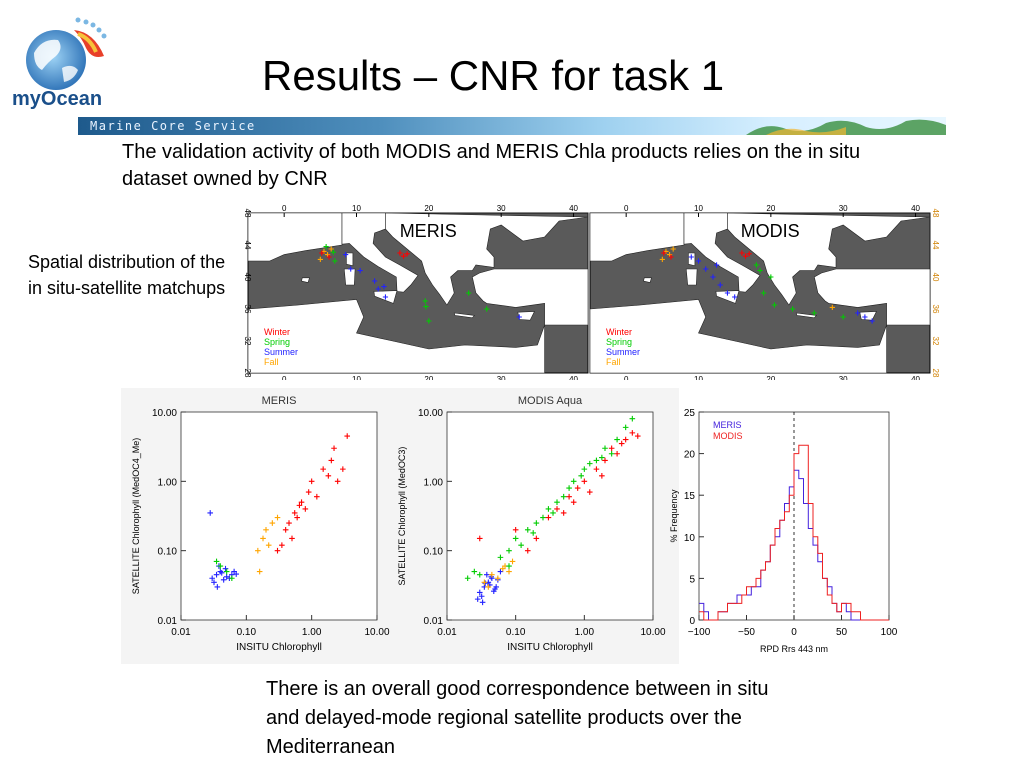 The image size is (1024, 768). What do you see at coordinates (312, 632) in the screenshot?
I see `x-tick-label: 1.00` at bounding box center [312, 632].